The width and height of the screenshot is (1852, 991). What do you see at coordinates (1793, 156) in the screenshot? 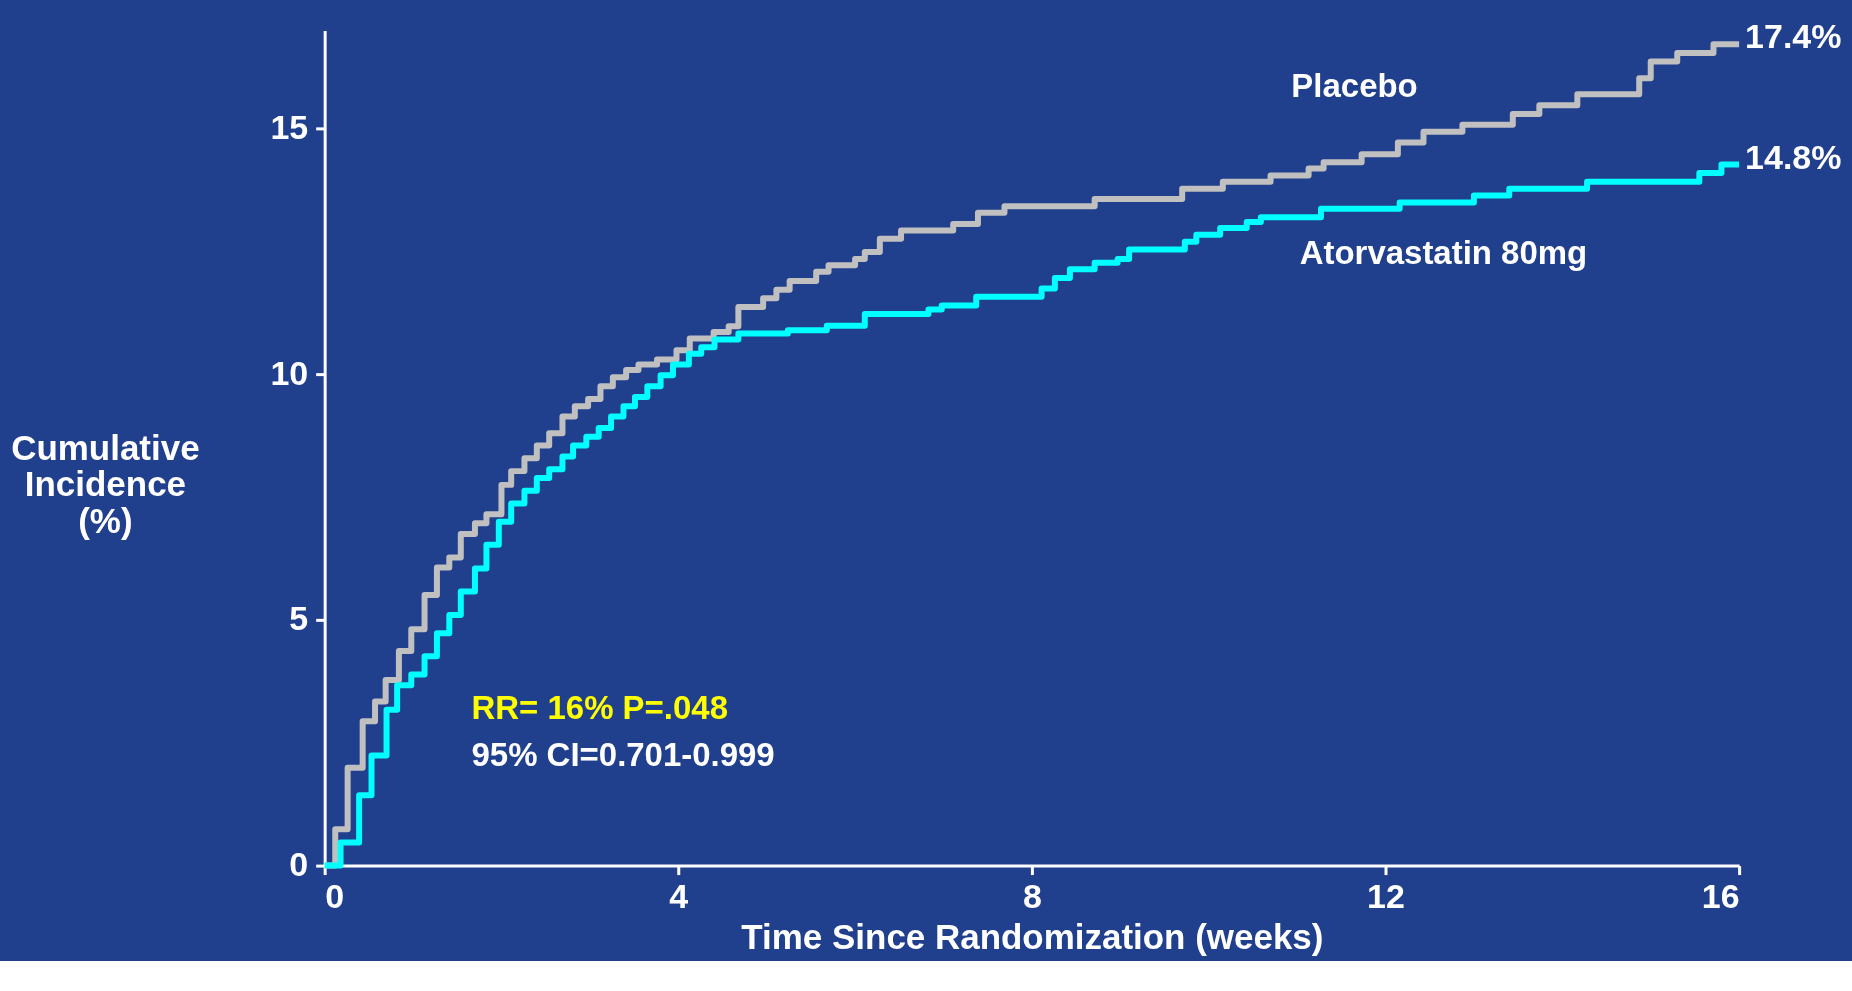
I see `annotation: 14.8%` at bounding box center [1793, 156].